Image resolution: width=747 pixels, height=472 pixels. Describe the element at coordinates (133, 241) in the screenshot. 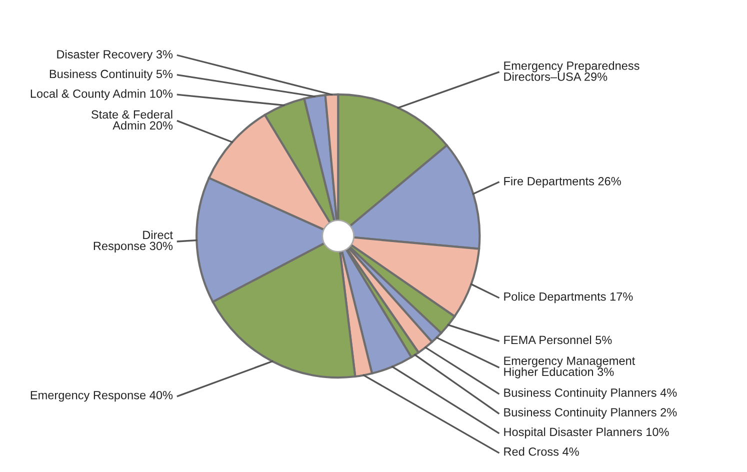

I see `slice-label: Direct Response 30%` at that location.